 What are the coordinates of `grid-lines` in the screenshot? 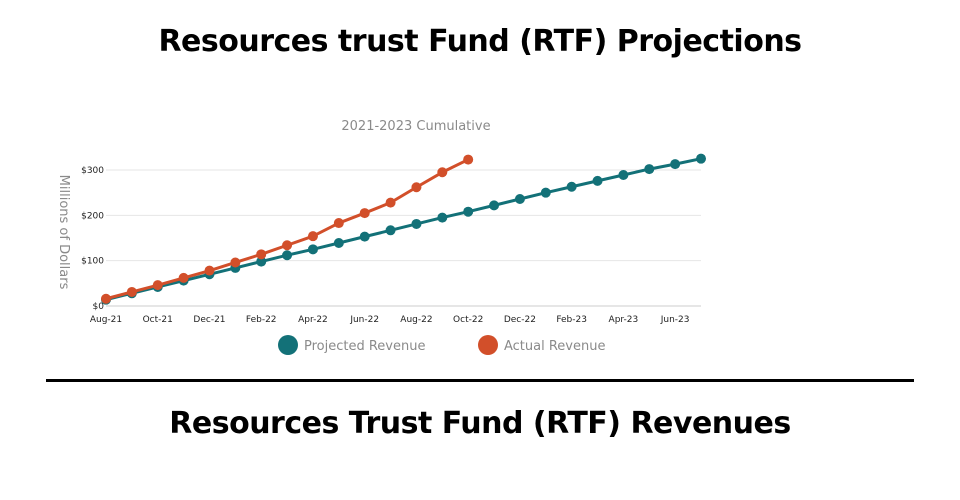 It's located at (403, 215).